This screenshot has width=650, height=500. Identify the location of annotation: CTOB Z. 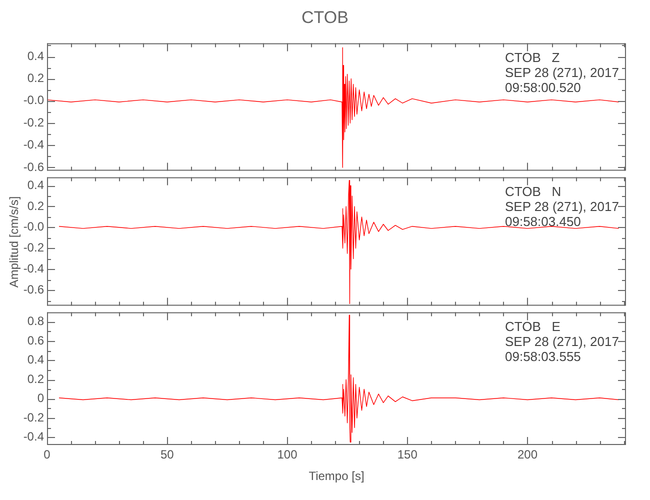
(532, 57).